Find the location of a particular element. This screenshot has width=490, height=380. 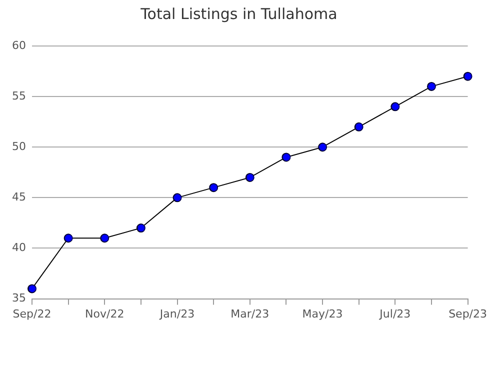

x-tick-label: Sep/22 is located at coordinates (32, 313).